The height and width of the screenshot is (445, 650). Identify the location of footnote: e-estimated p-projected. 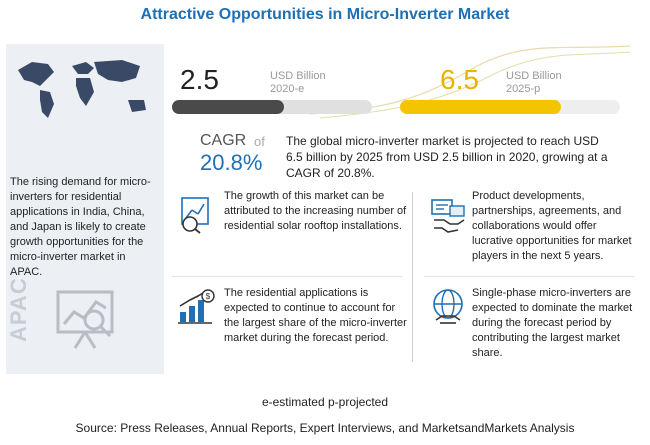
(325, 402).